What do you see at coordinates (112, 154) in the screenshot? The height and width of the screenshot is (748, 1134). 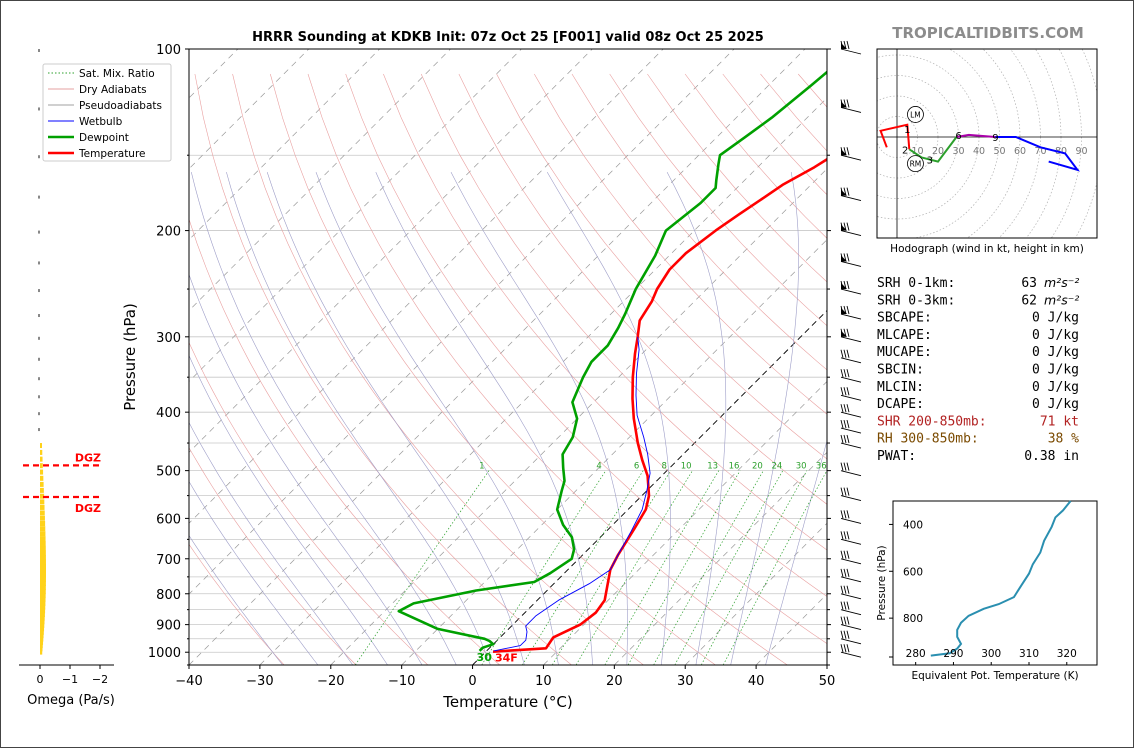 I see `legend-label: Temperature` at bounding box center [112, 154].